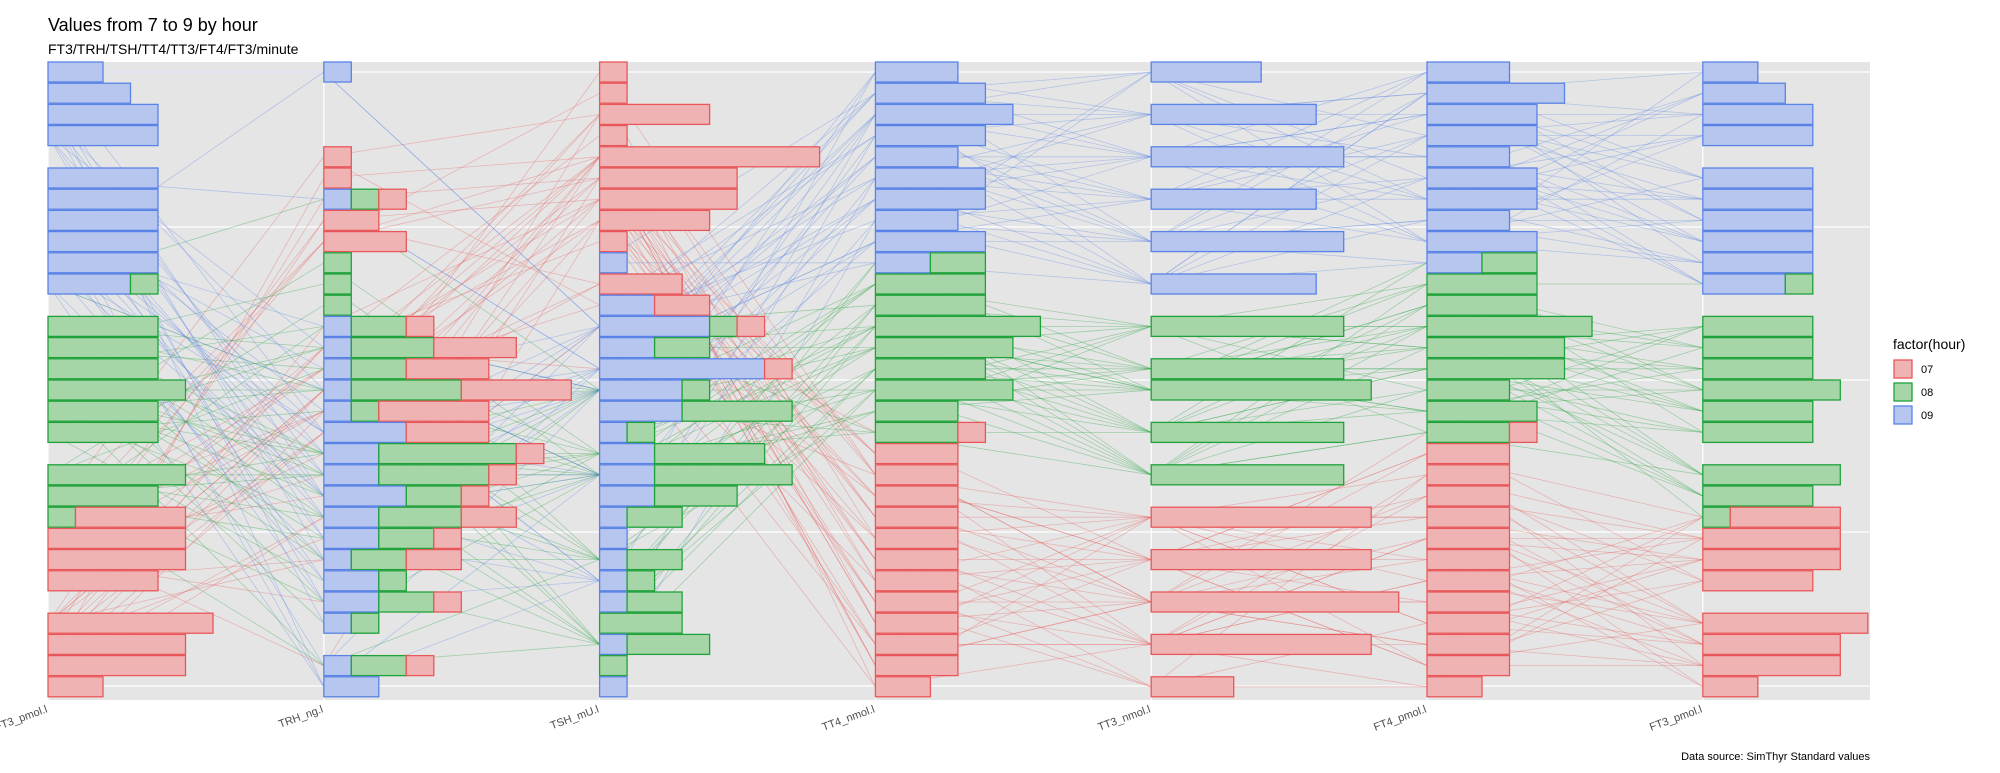  I want to click on axis-label: TT4_nmol.l, so click(849, 719).